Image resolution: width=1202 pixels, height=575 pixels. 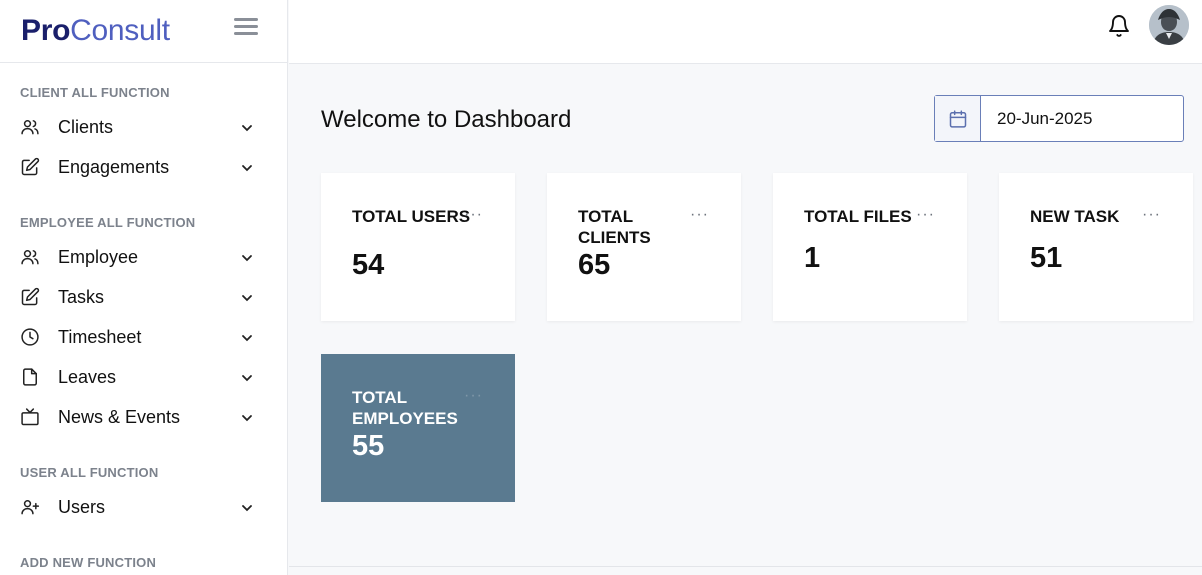 What do you see at coordinates (1119, 26) in the screenshot?
I see `notification-bell-icon` at bounding box center [1119, 26].